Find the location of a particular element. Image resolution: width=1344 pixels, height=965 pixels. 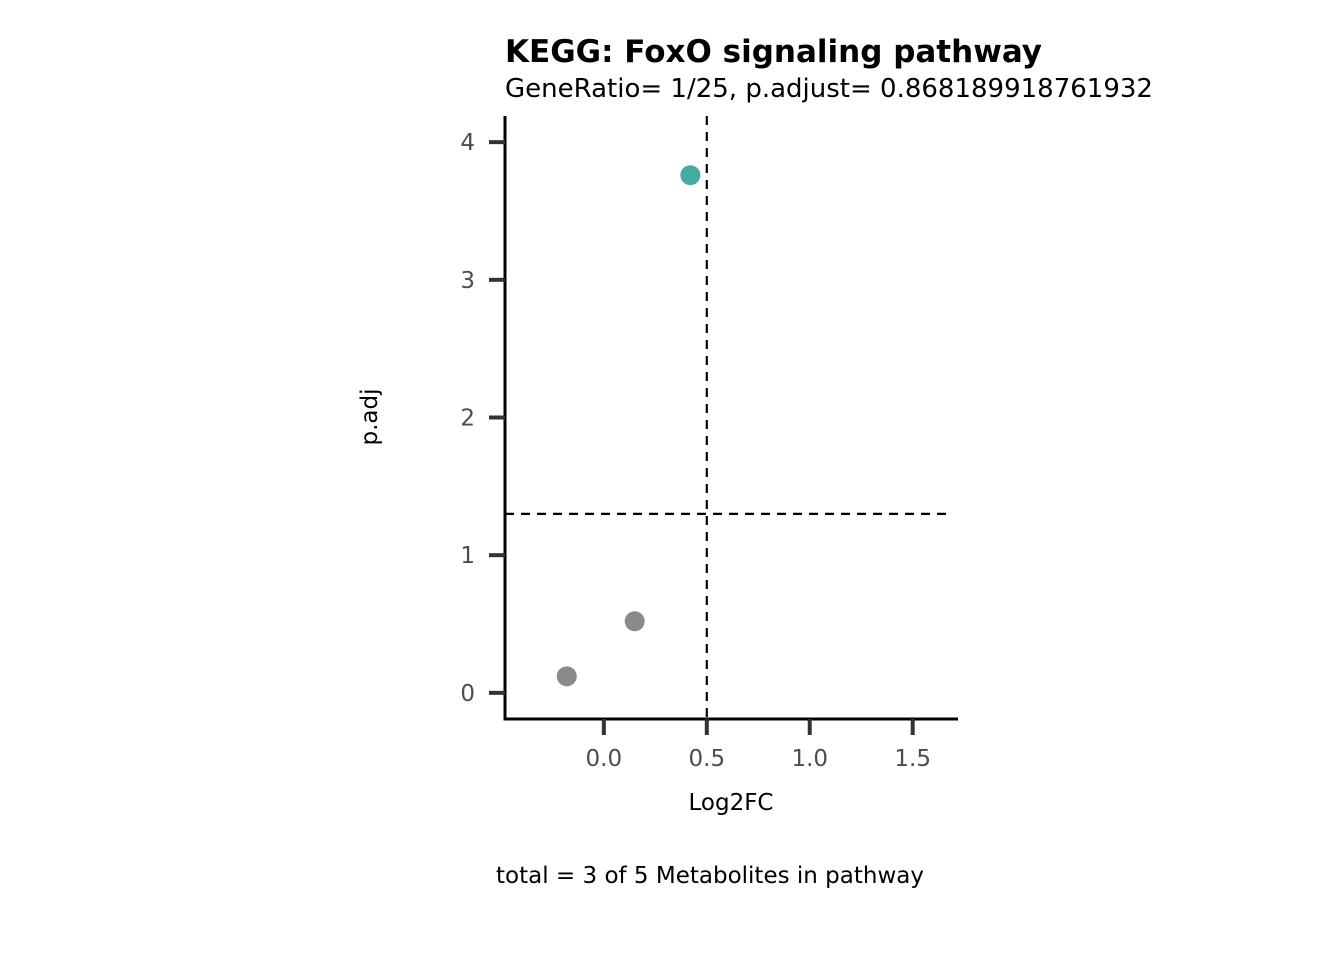

x-tick-label: 1.0 is located at coordinates (809, 759).